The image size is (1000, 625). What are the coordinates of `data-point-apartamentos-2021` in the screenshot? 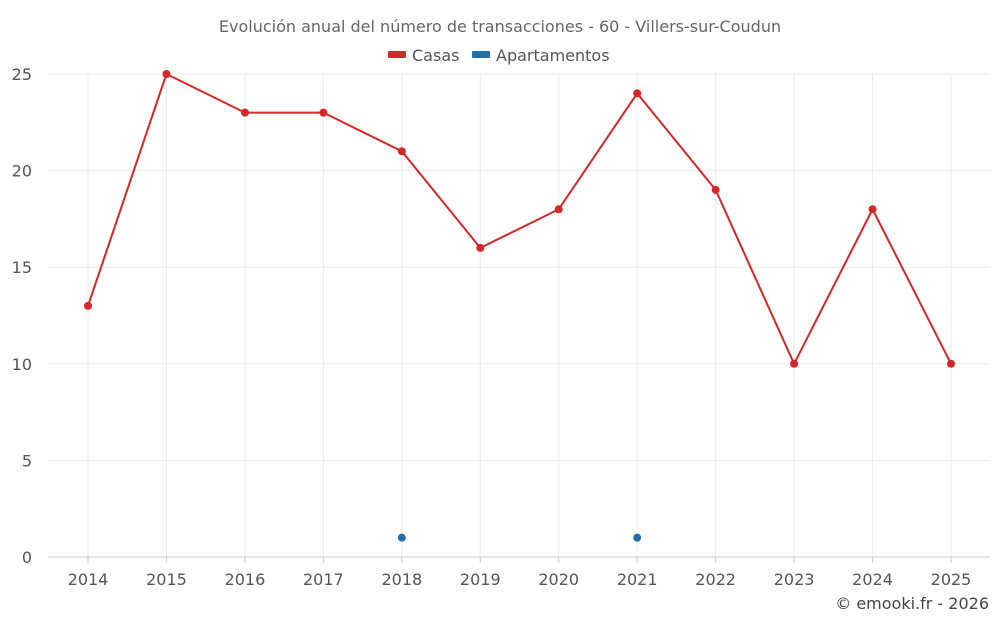 It's located at (637, 537).